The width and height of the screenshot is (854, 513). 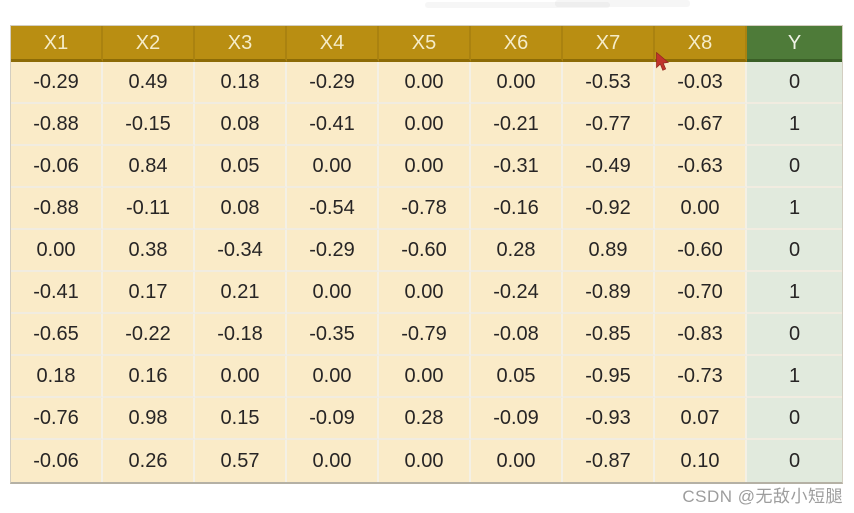 What do you see at coordinates (517, 209) in the screenshot?
I see `table-cell: -0.16` at bounding box center [517, 209].